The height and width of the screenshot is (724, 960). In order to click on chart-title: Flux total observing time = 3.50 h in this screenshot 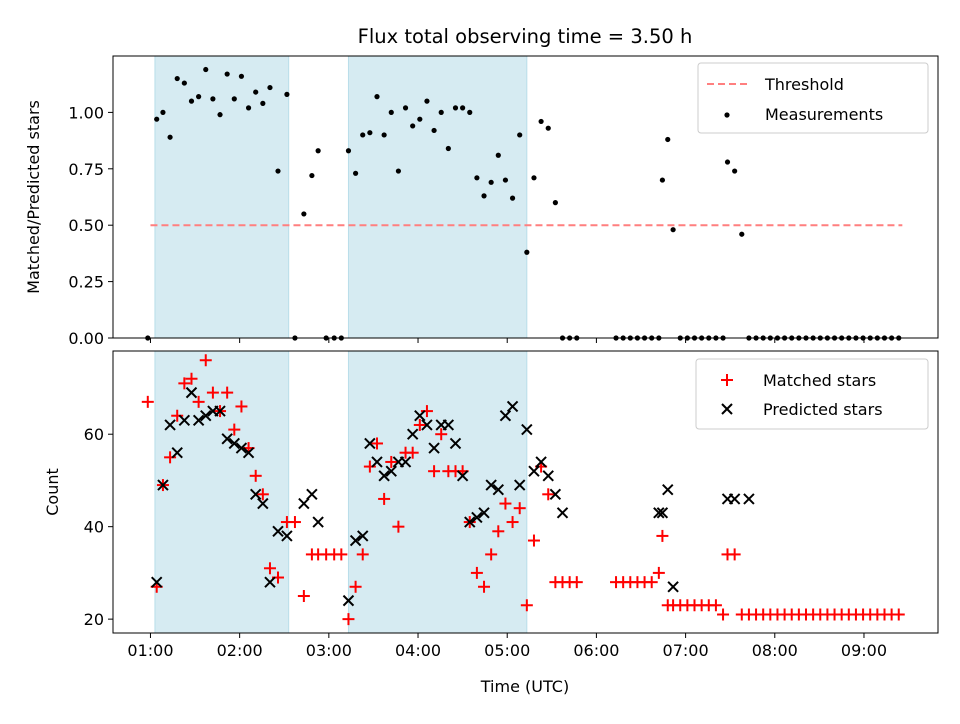, I will do `click(525, 36)`.